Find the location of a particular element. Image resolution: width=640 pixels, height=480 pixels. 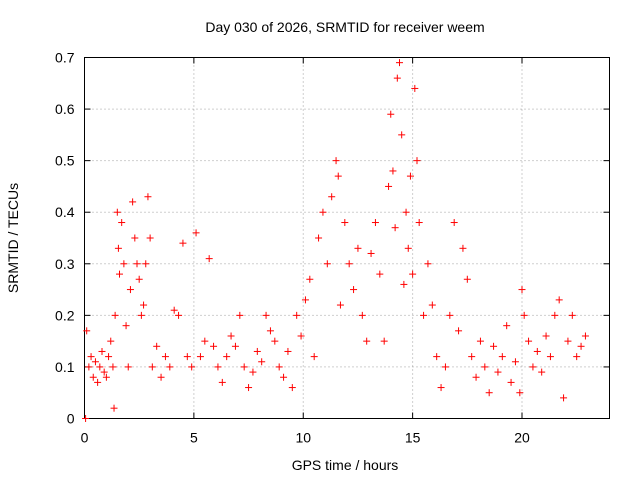

x-tick-label: 10 is located at coordinates (303, 438).